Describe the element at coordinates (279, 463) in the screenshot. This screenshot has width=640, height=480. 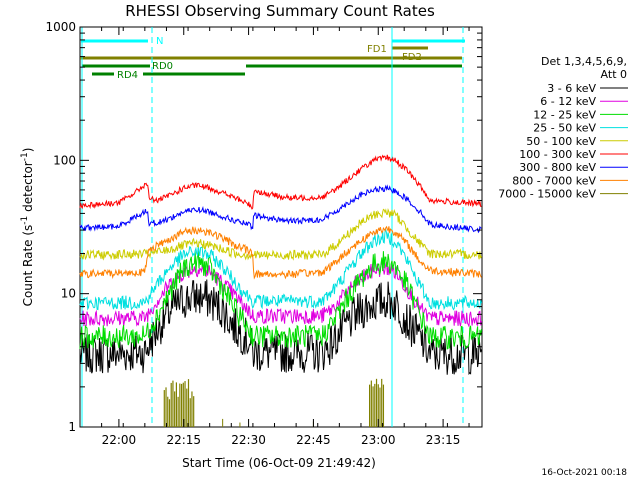
I see `x-axis-label: Start Time (06-Oct-09 21:49:42)` at that location.